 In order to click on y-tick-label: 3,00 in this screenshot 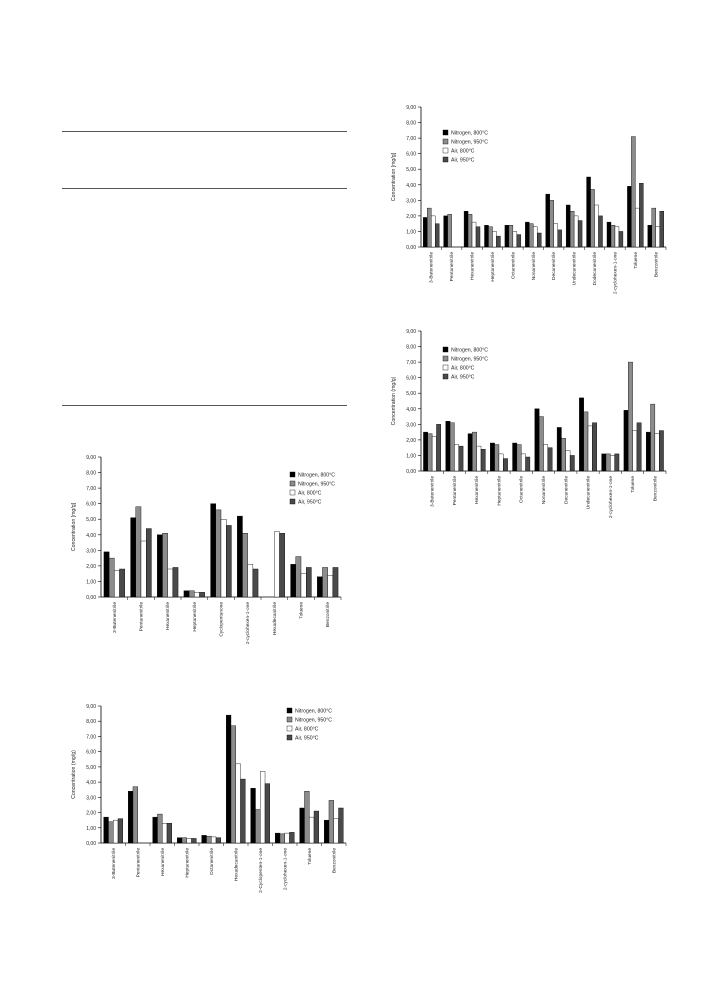, I will do `click(91, 798)`.